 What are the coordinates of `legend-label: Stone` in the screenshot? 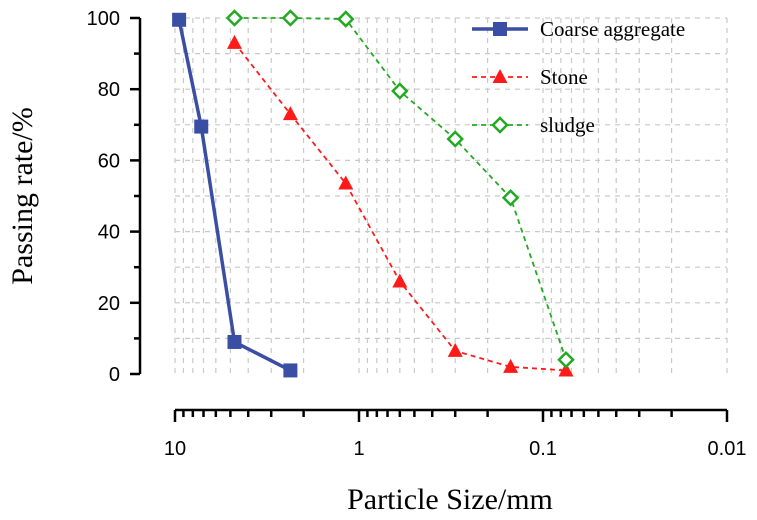 It's located at (564, 77).